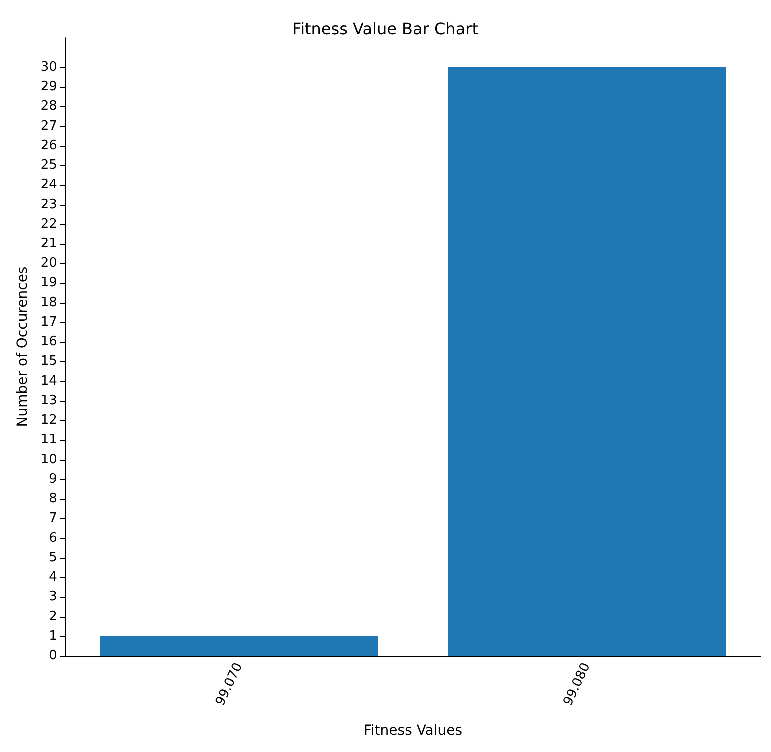 The image size is (771, 752). What do you see at coordinates (53, 499) in the screenshot?
I see `y-tick-label: 8` at bounding box center [53, 499].